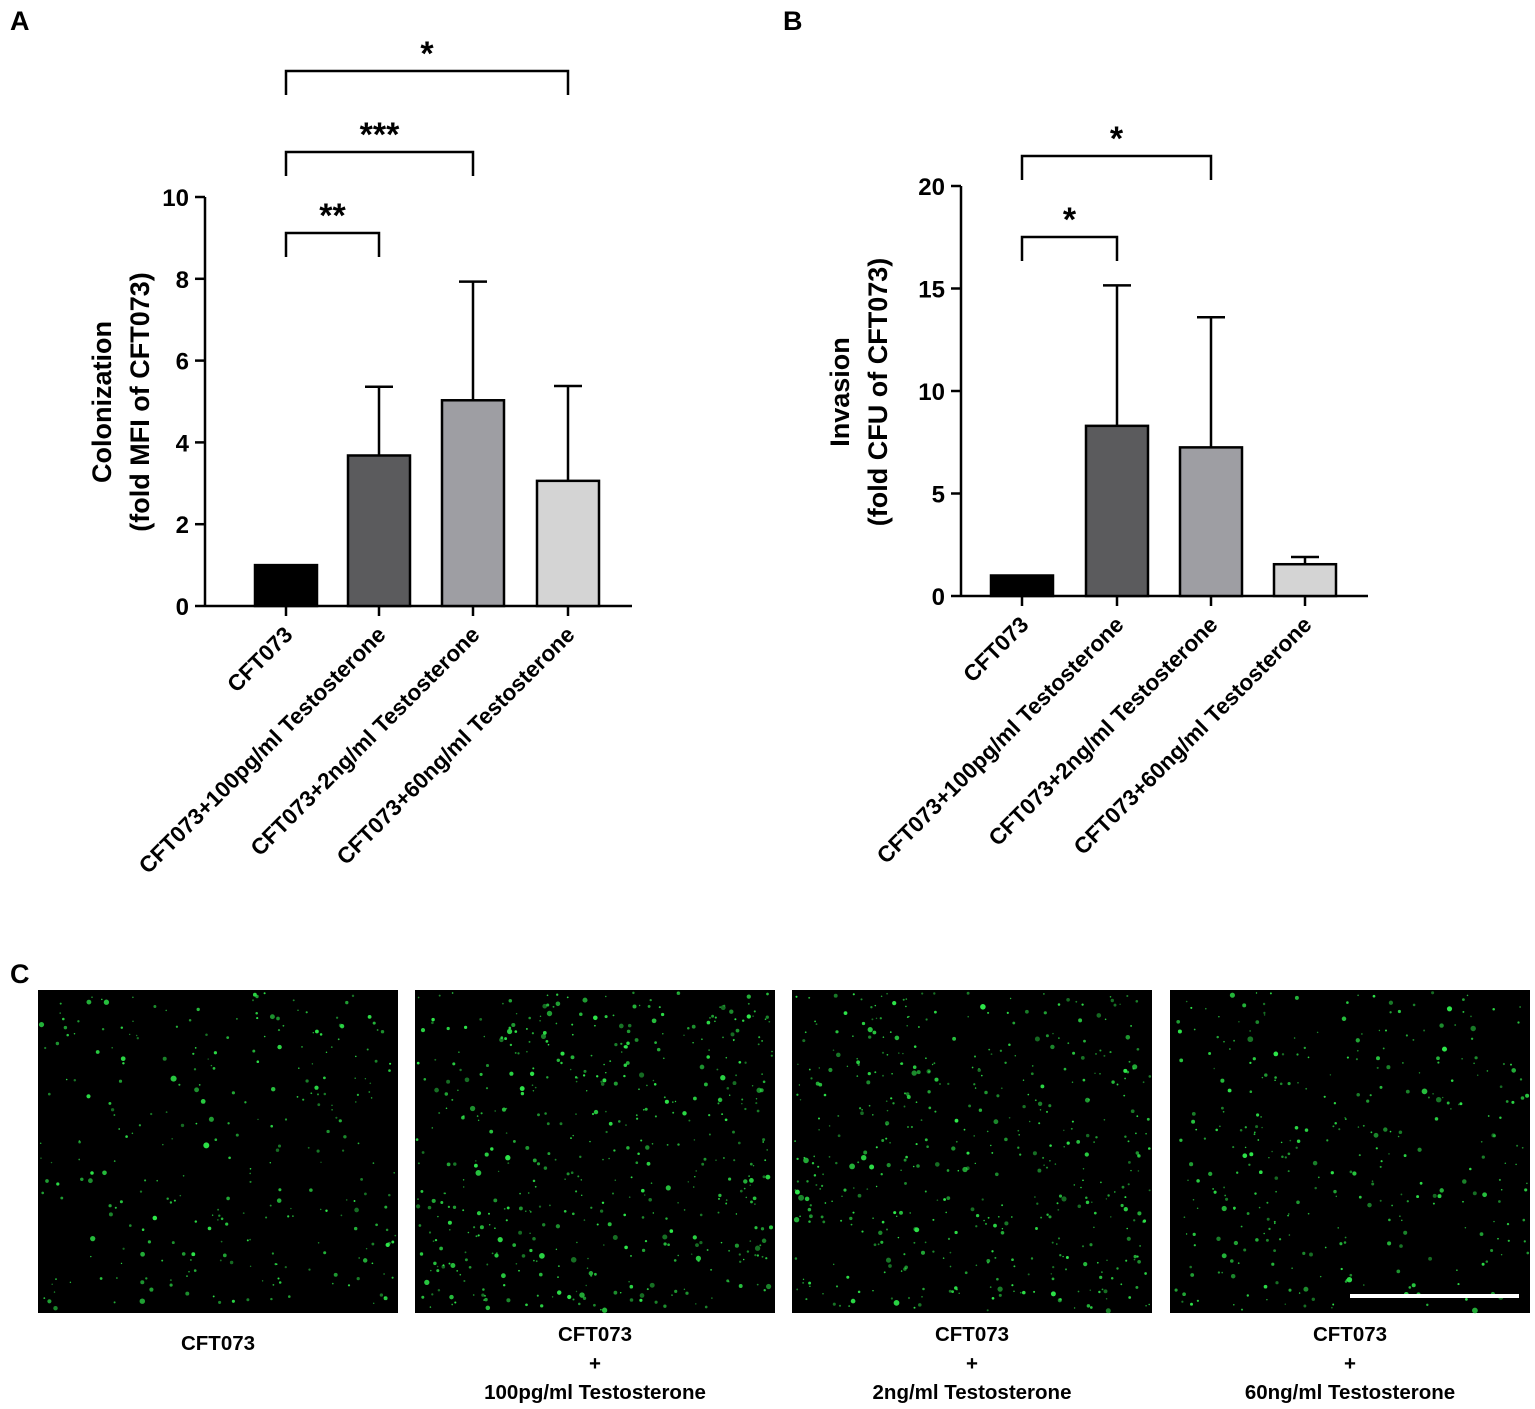 Image resolution: width=1535 pixels, height=1409 pixels. What do you see at coordinates (931, 187) in the screenshot?
I see `y-tick-label: 20` at bounding box center [931, 187].